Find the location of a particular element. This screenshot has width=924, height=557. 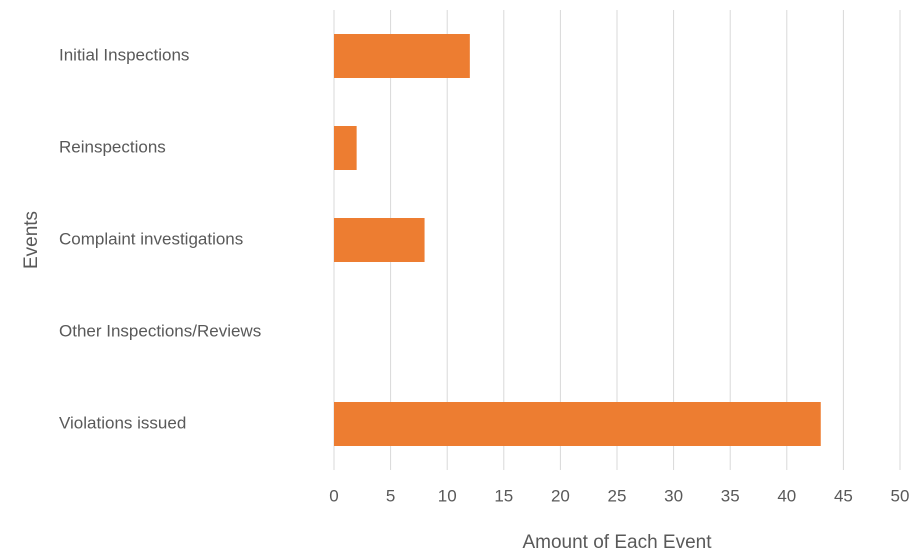

x-tick-label: 45 is located at coordinates (843, 495).